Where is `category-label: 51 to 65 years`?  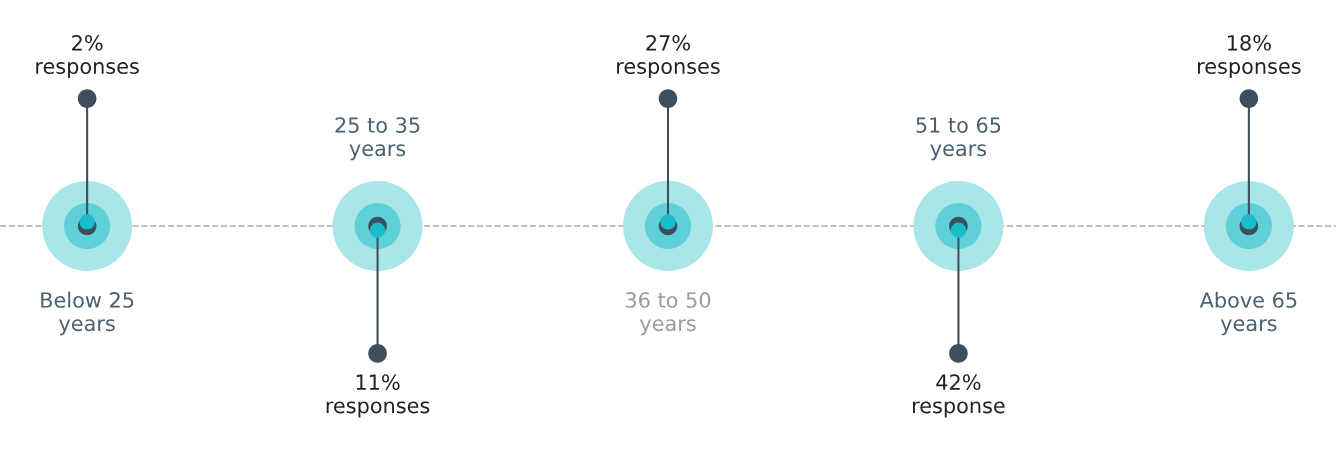 category-label: 51 to 65 years is located at coordinates (958, 139).